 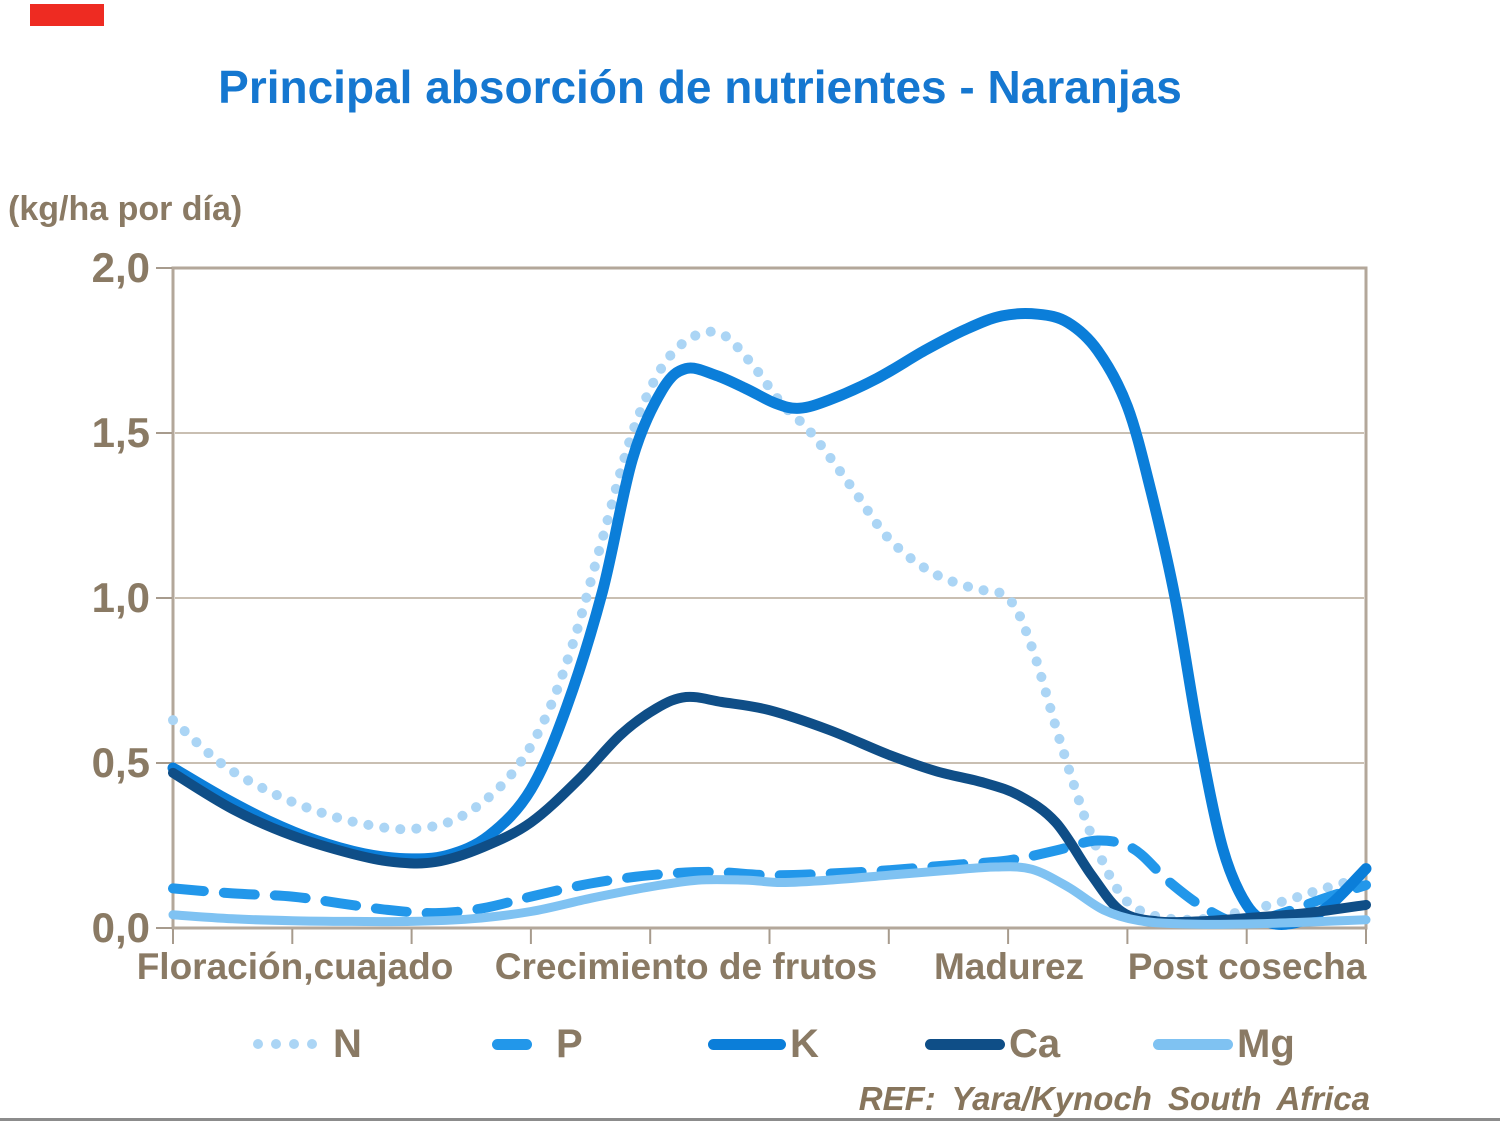 What do you see at coordinates (120, 762) in the screenshot?
I see `y-tick-label: 0,5` at bounding box center [120, 762].